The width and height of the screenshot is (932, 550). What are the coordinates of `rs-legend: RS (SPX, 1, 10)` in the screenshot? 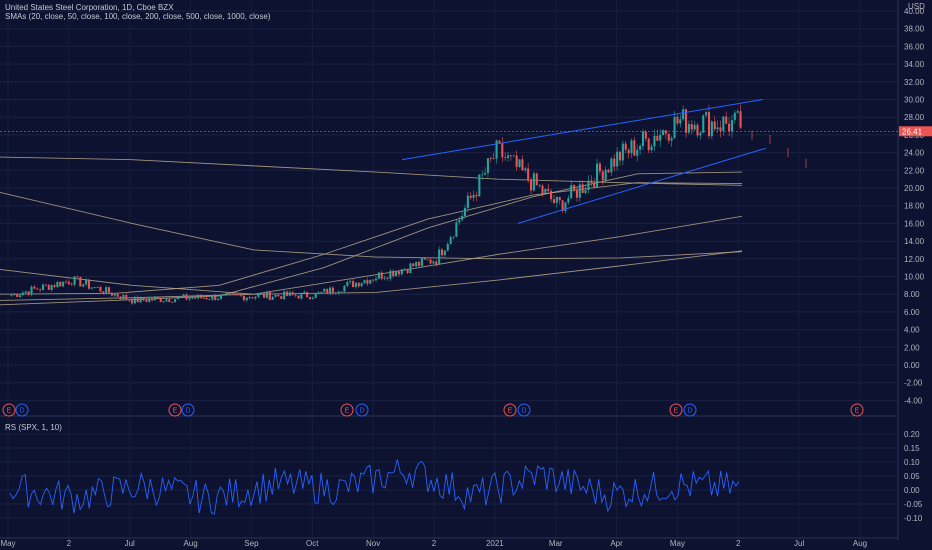 It's located at (33, 427).